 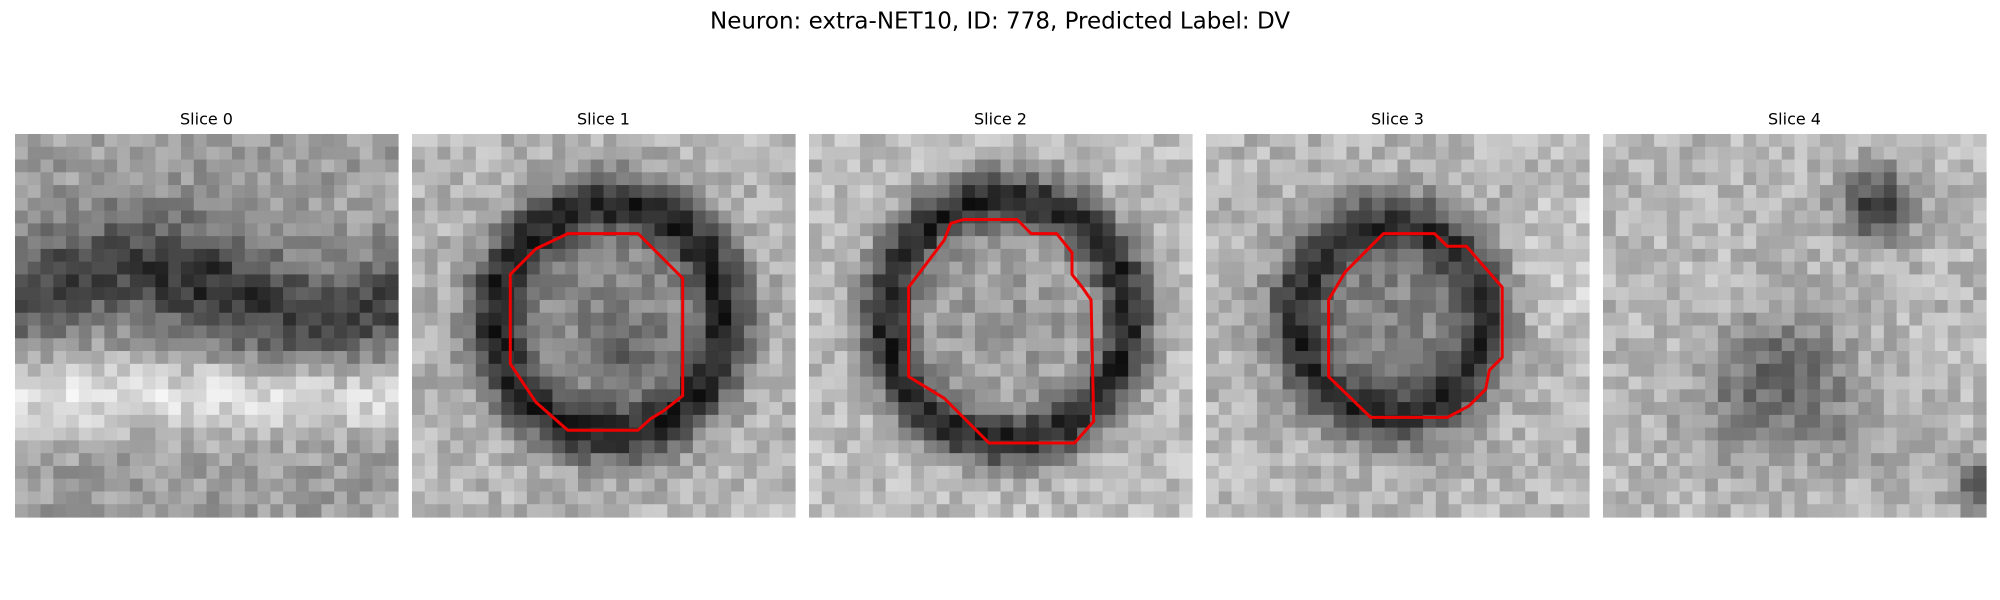 I want to click on panel-title: Slice 1, so click(x=603, y=119).